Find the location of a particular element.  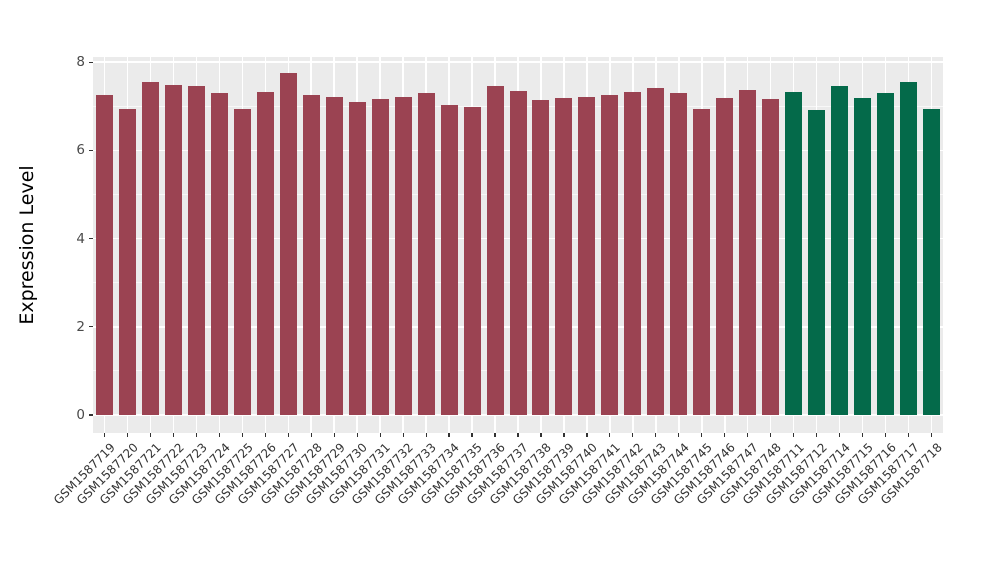

y-axis-tick-label: 6 is located at coordinates (80, 150).